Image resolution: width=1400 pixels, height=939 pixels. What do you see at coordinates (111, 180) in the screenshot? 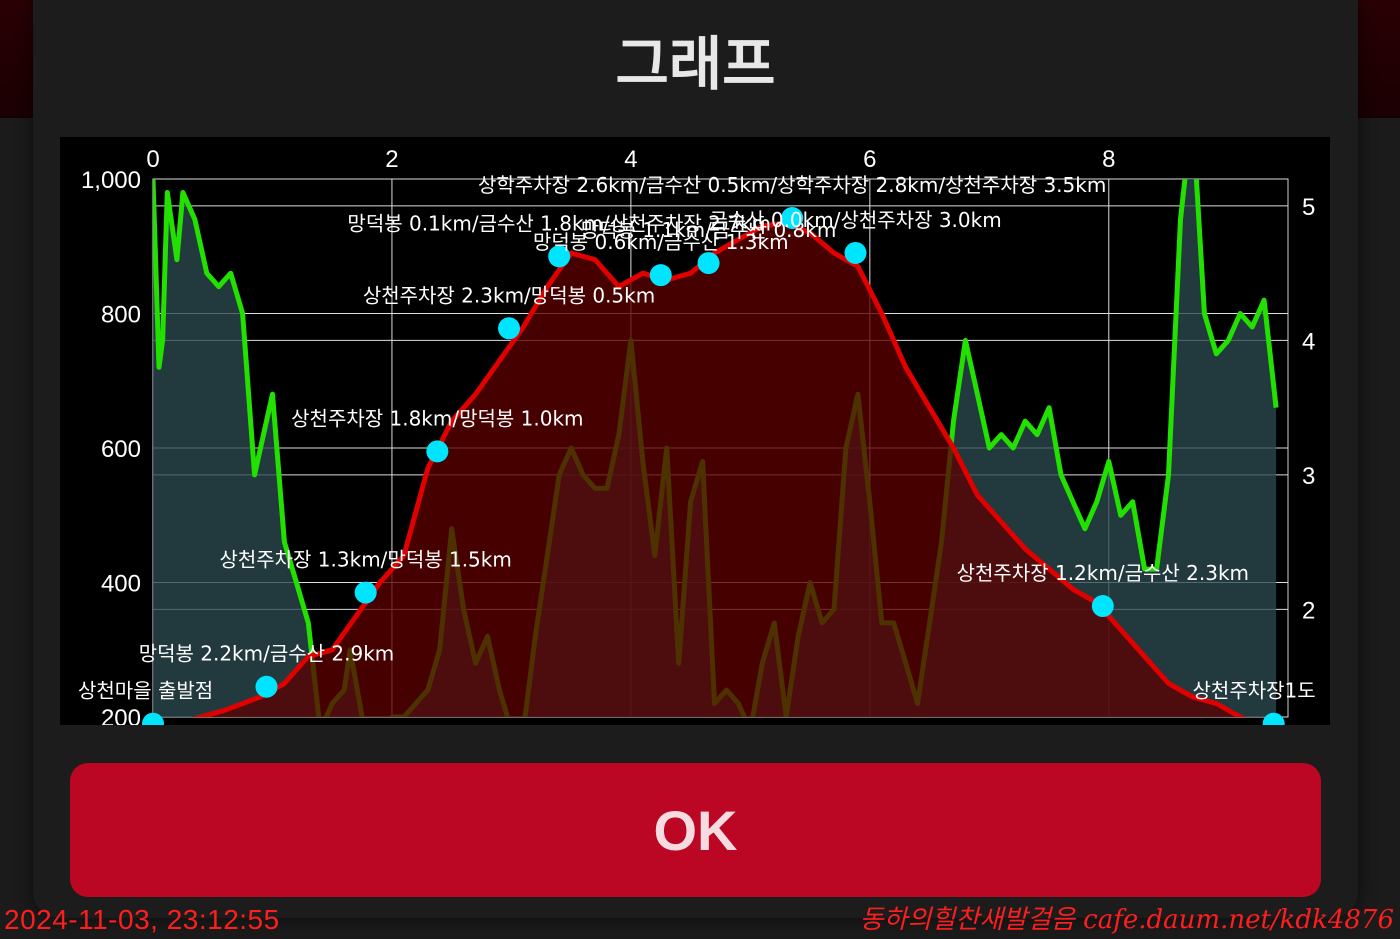
I see `y-left-tick-label: 1,000` at bounding box center [111, 180].